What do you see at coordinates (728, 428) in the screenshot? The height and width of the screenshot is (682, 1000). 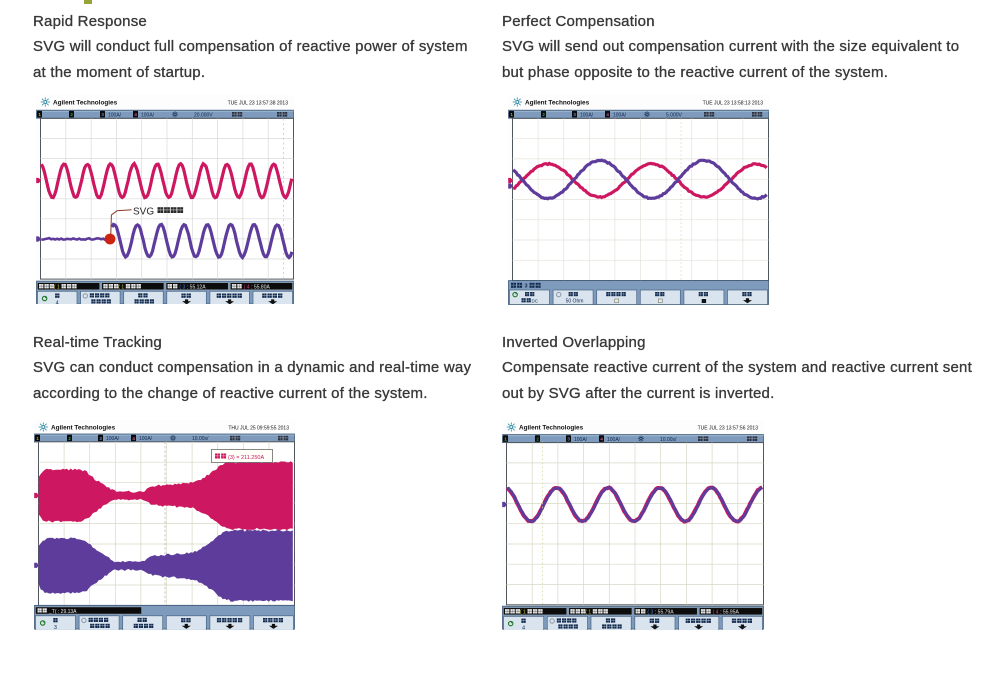 I see `svg-text: TUE JUL 23 13:57:56 2013` at bounding box center [728, 428].